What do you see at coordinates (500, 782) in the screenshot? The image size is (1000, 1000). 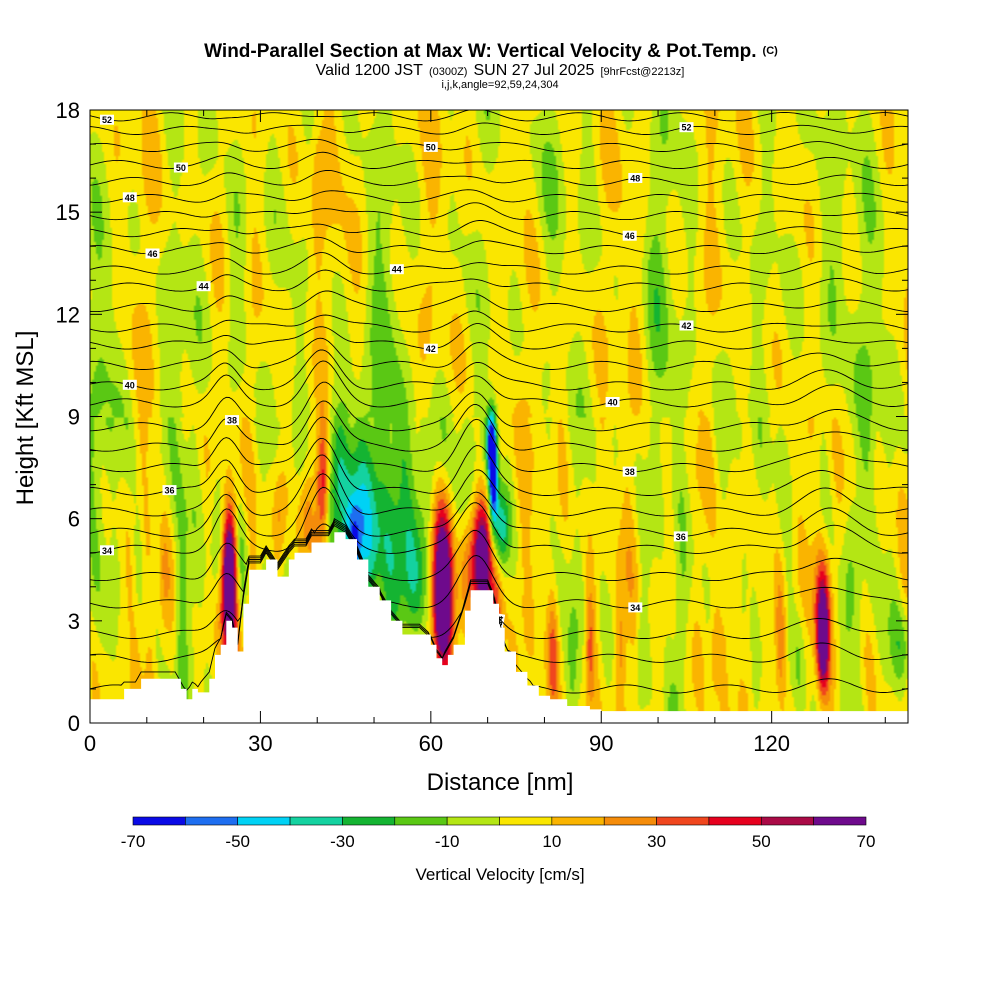 I see `x-axis-label: Distance [nm]` at bounding box center [500, 782].